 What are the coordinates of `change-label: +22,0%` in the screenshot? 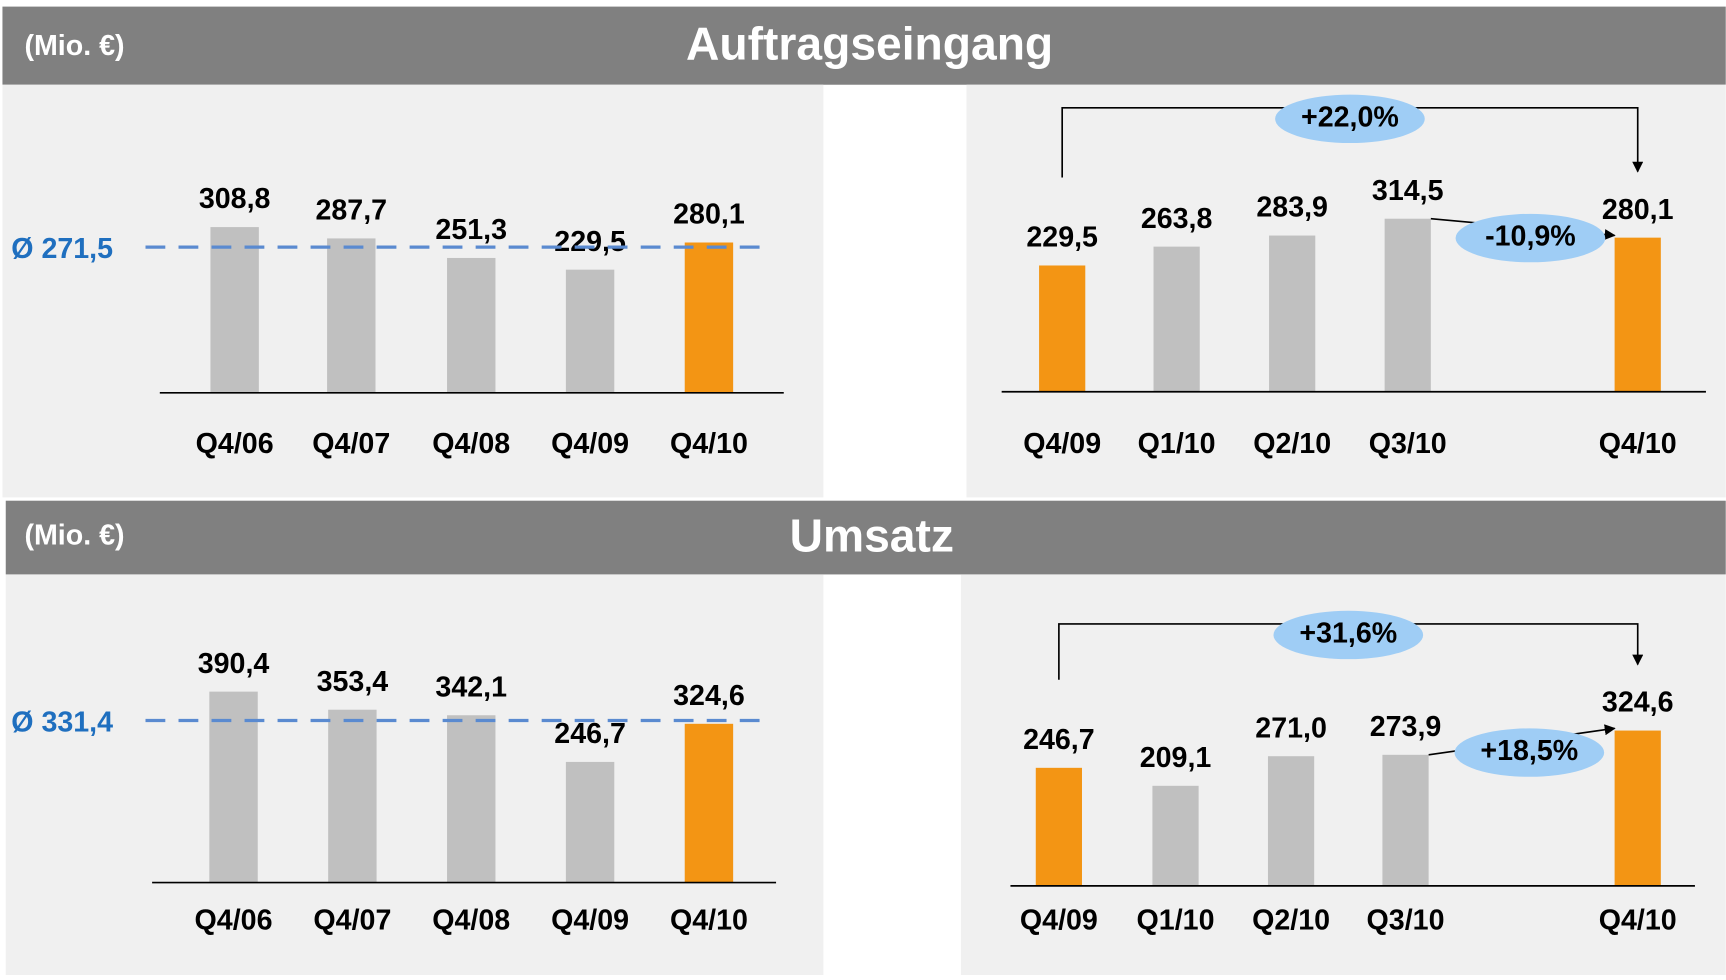 It's located at (1350, 117).